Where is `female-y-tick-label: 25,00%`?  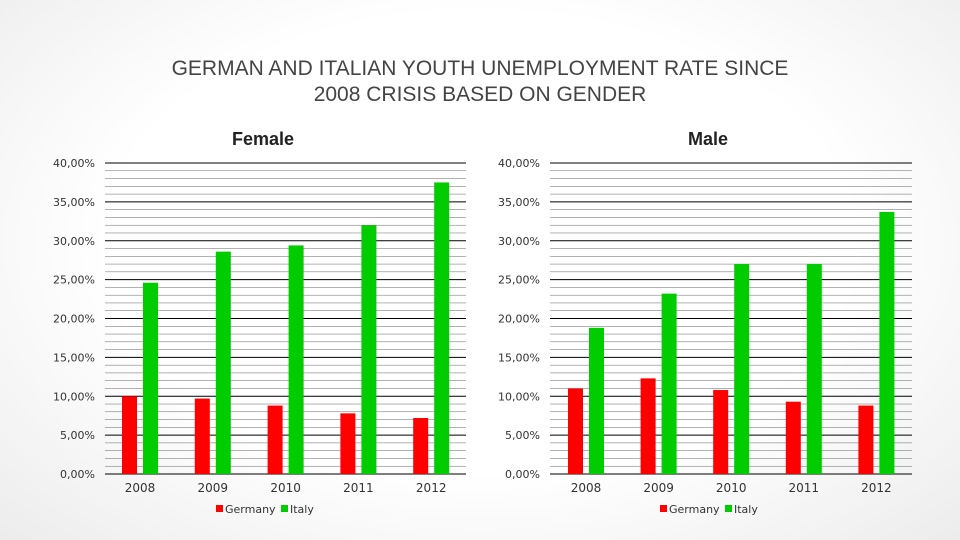
female-y-tick-label: 25,00% is located at coordinates (74, 280).